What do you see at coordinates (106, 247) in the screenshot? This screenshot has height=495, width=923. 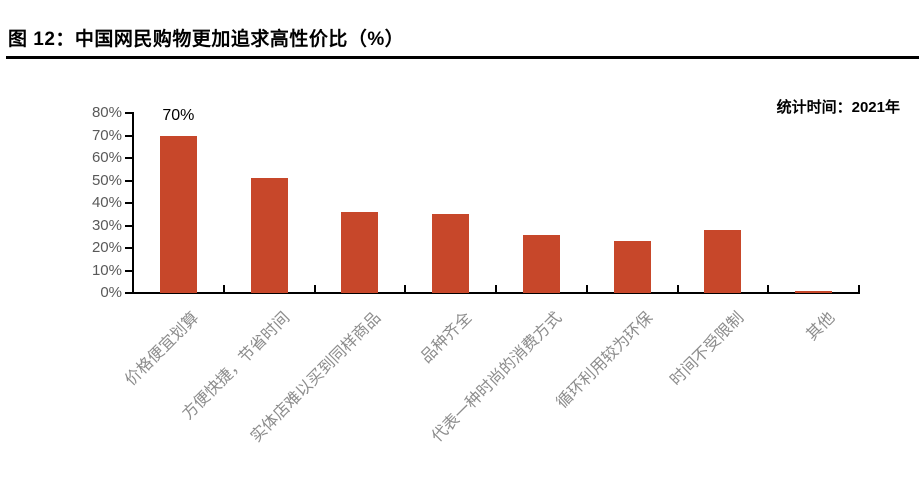 I see `y-axis-tick-label: 20%` at bounding box center [106, 247].